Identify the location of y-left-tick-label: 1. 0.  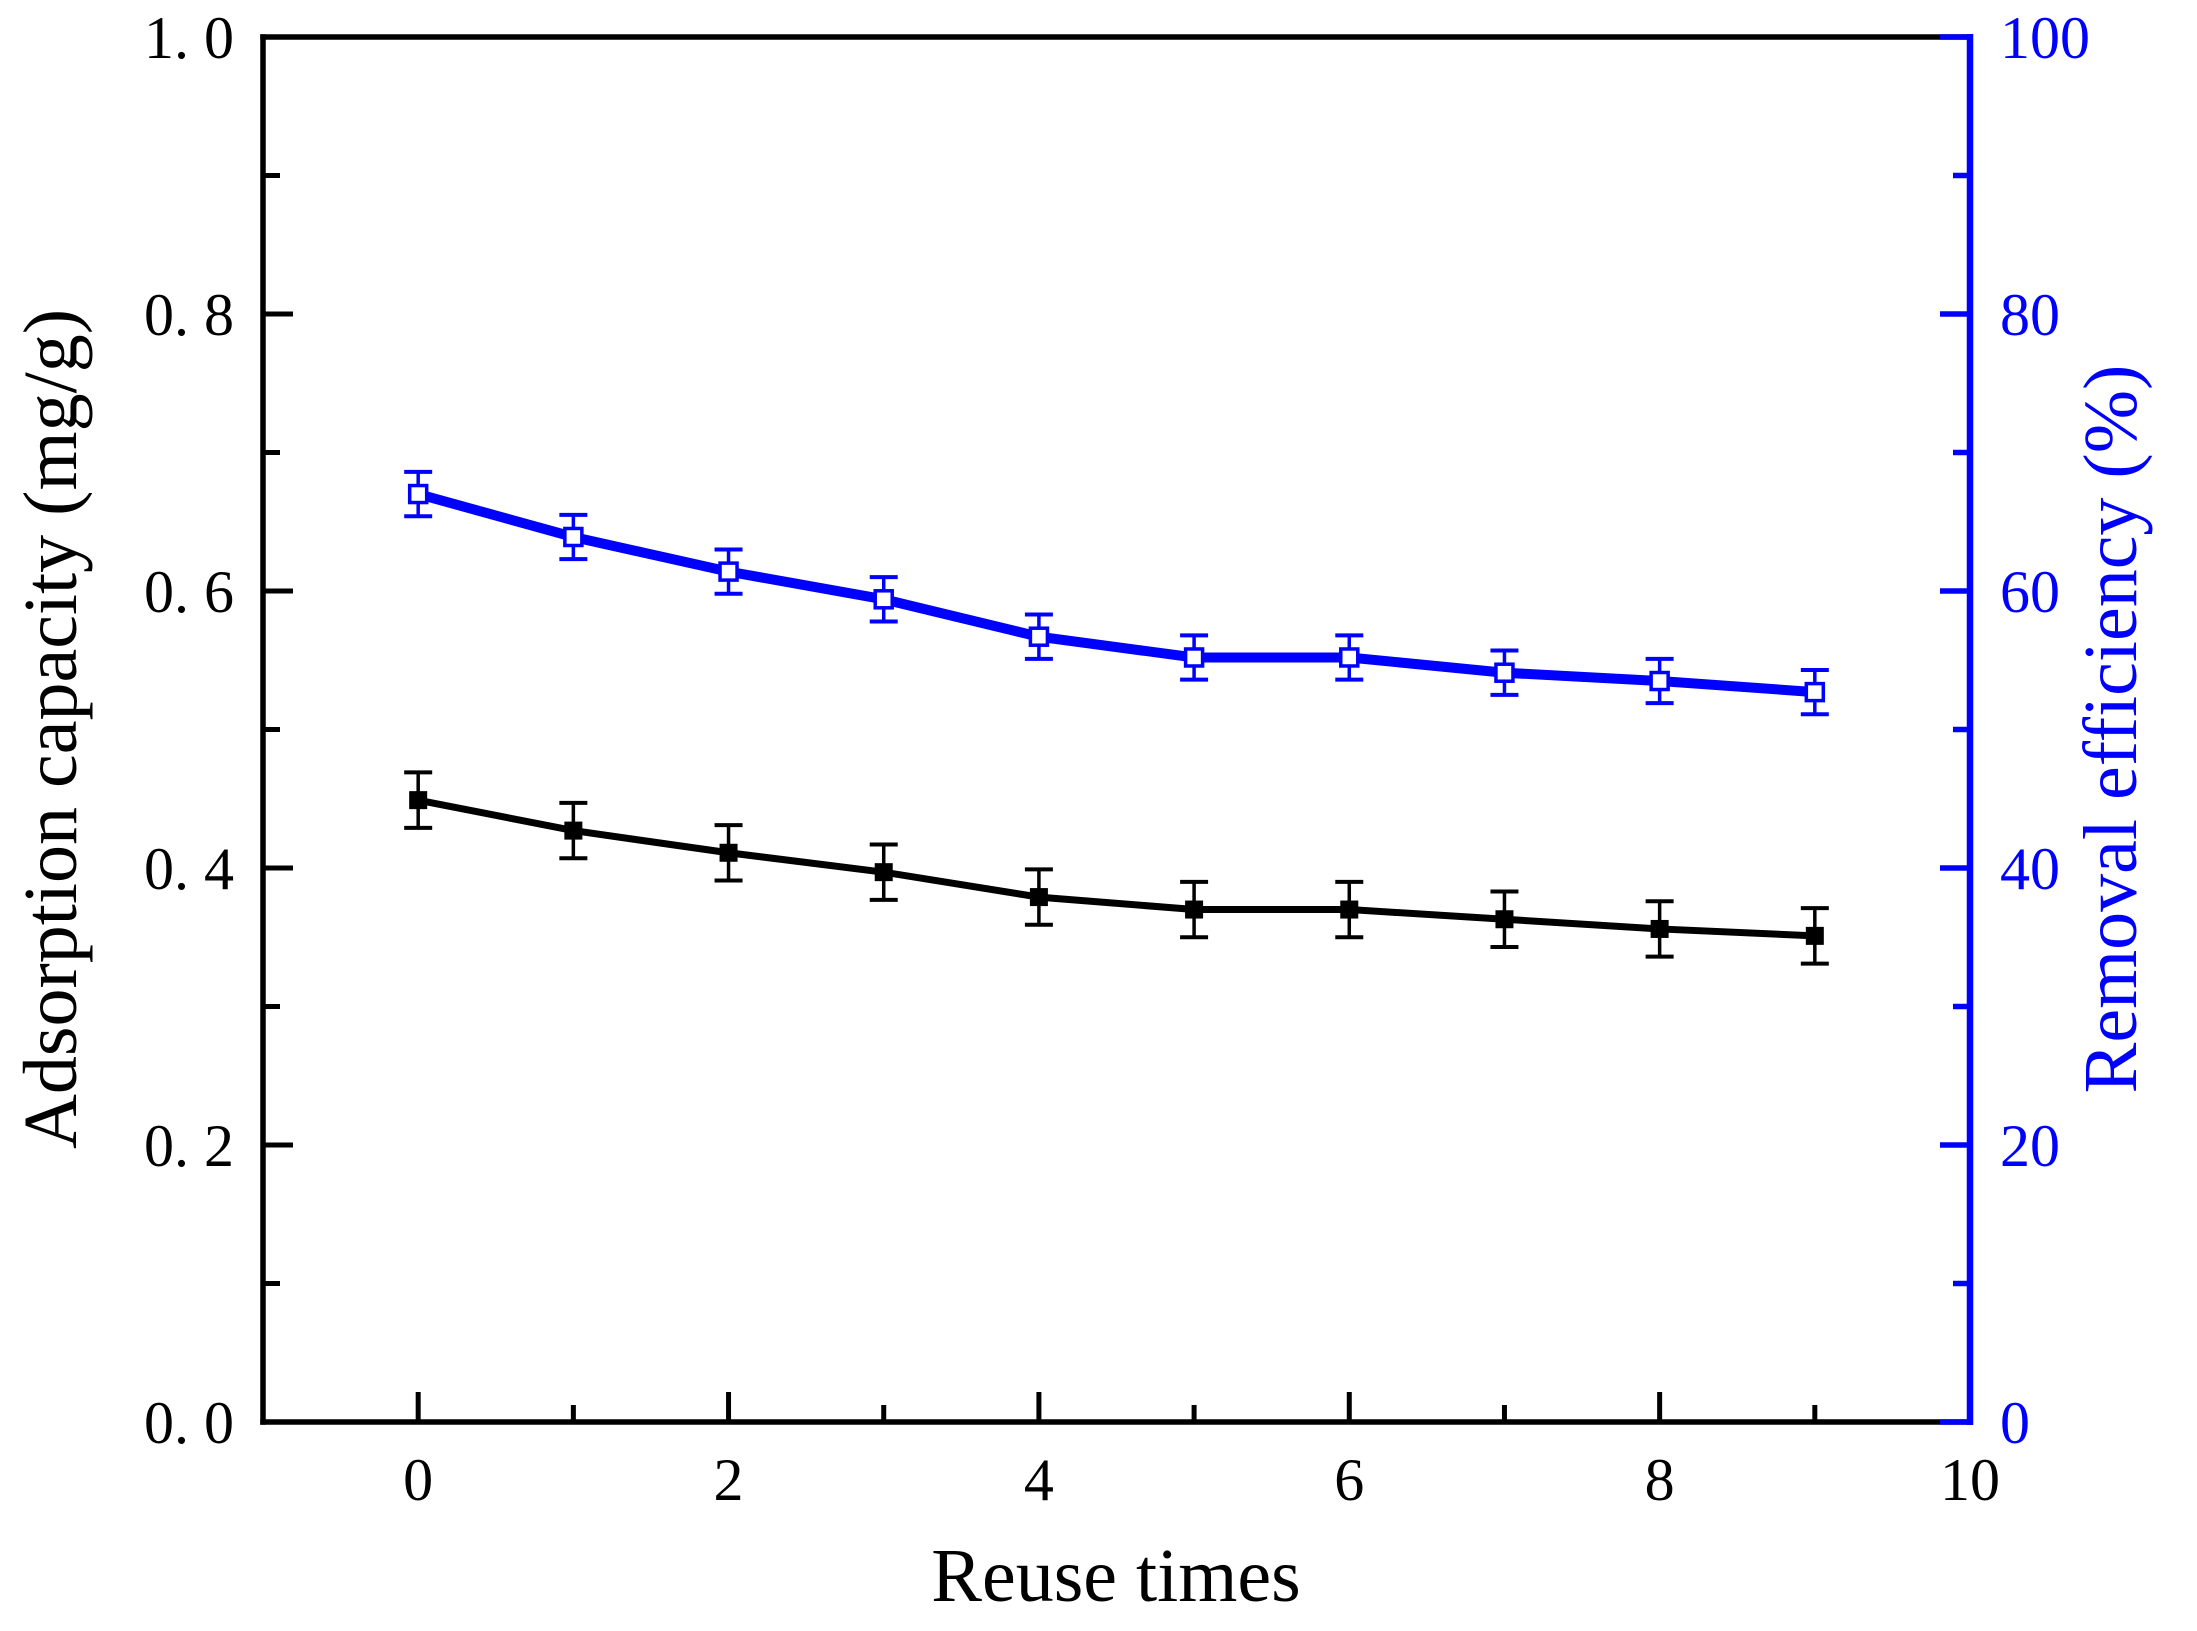
(189, 38).